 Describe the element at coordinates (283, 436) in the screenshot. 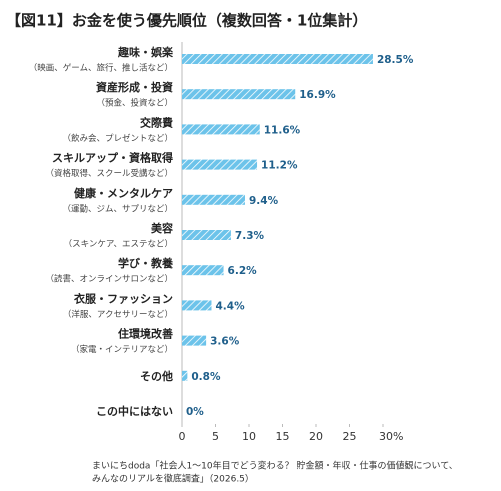

I see `x-tick-label: 15` at that location.